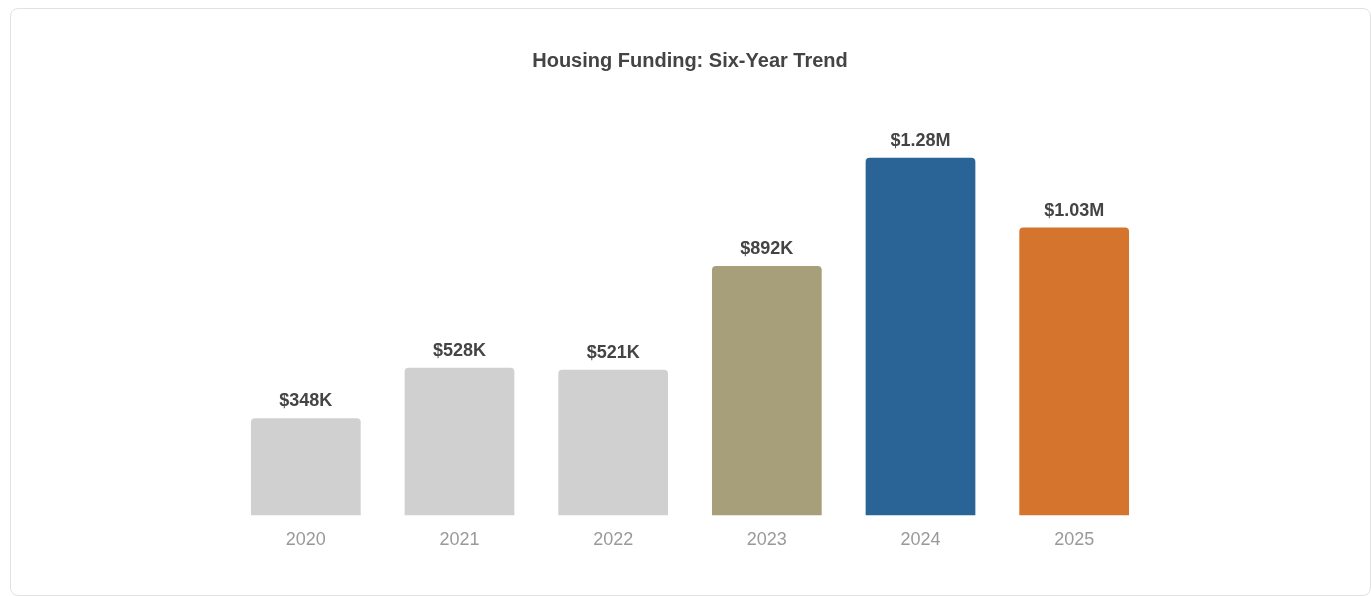  What do you see at coordinates (1074, 209) in the screenshot?
I see `data-label: $1.03M` at bounding box center [1074, 209].